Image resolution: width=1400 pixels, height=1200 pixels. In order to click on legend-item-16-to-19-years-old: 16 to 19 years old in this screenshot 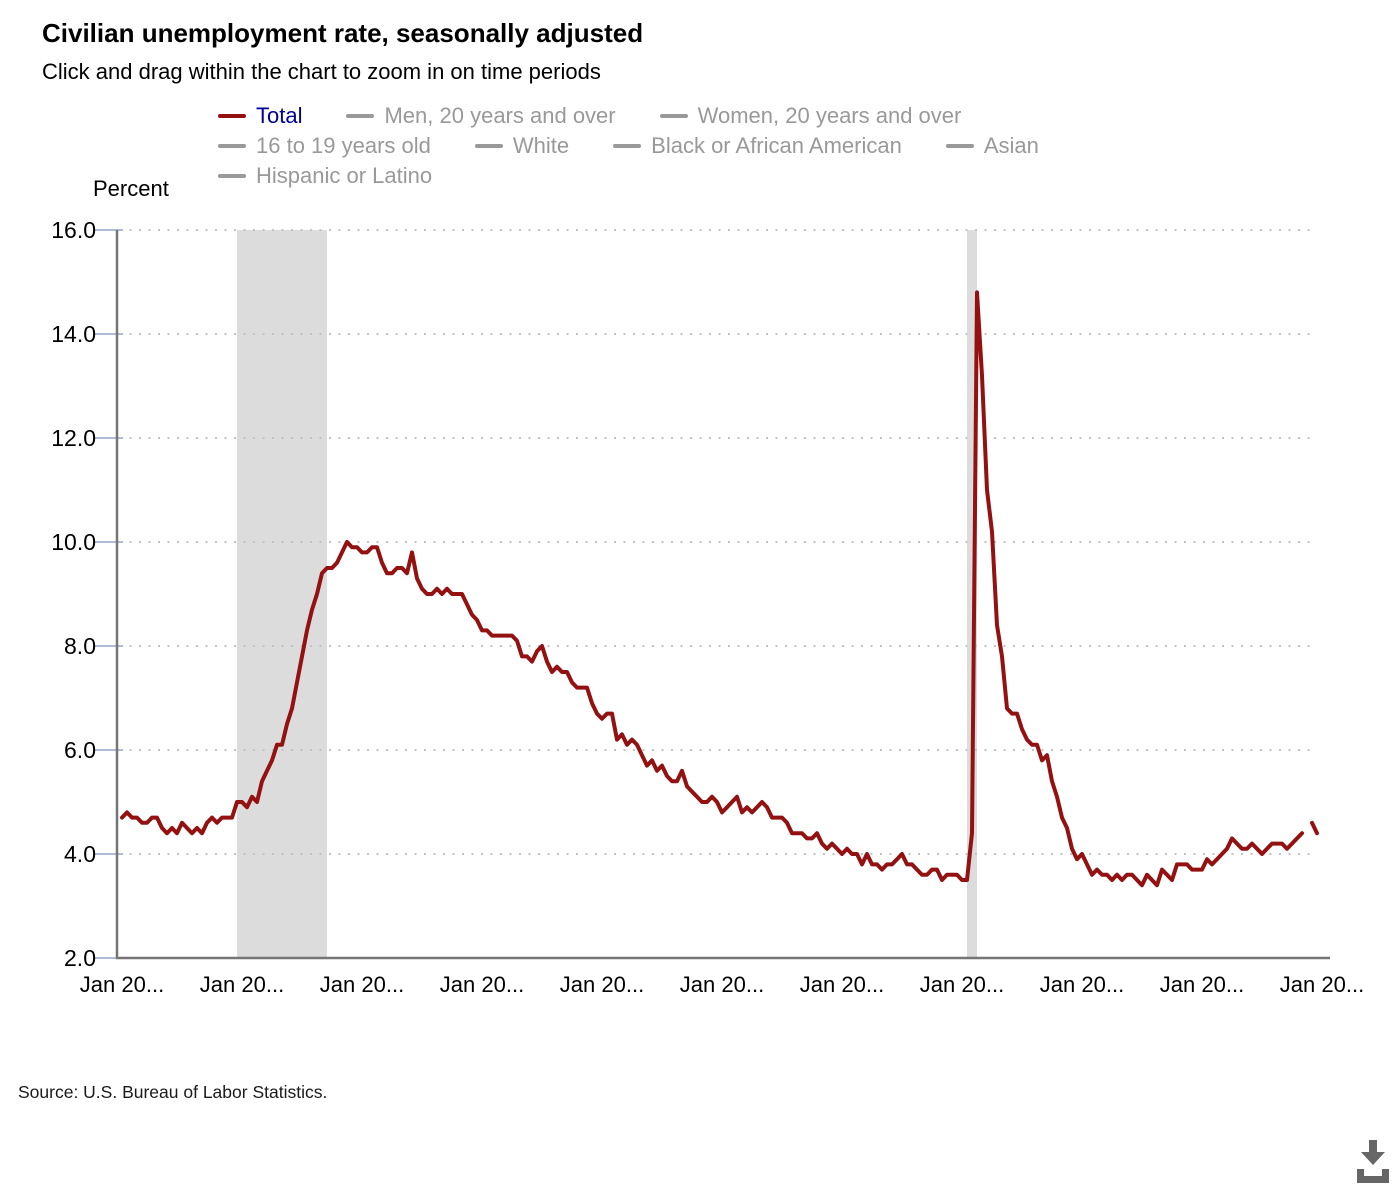, I will do `click(324, 146)`.